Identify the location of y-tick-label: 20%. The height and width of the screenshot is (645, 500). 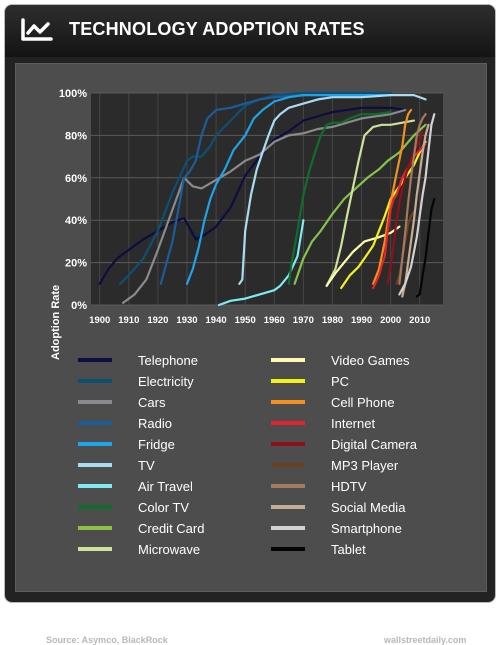
(76, 264).